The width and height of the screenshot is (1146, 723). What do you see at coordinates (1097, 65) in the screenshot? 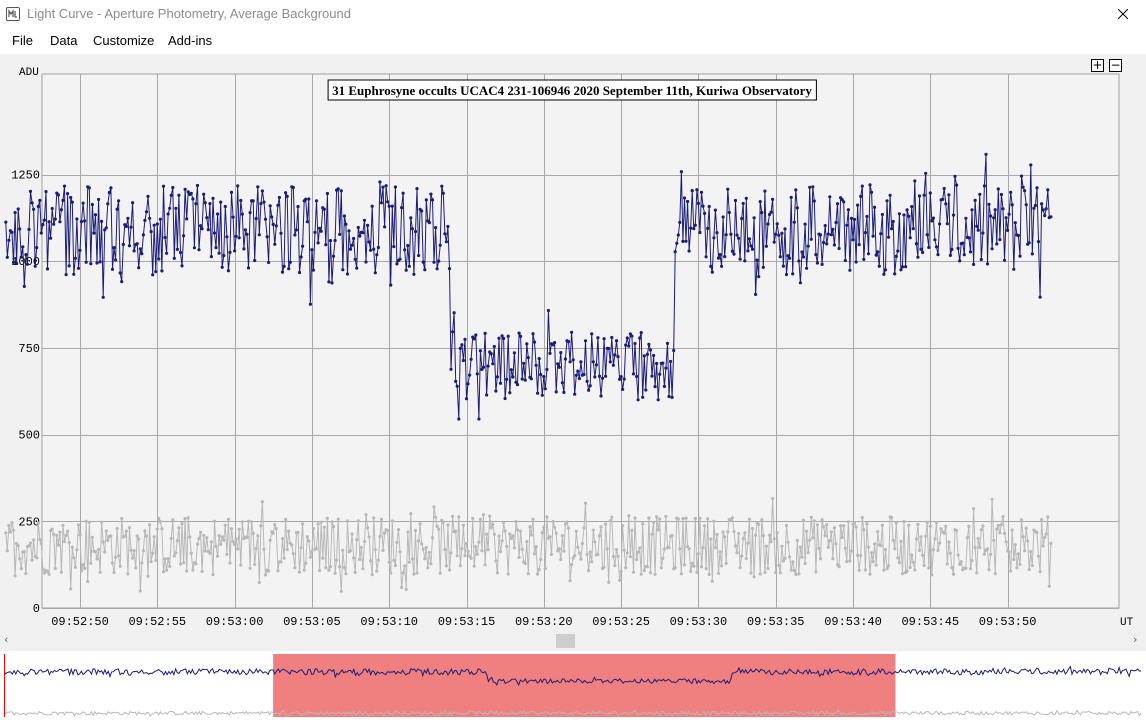
I see `zoom-in-button: +` at bounding box center [1097, 65].